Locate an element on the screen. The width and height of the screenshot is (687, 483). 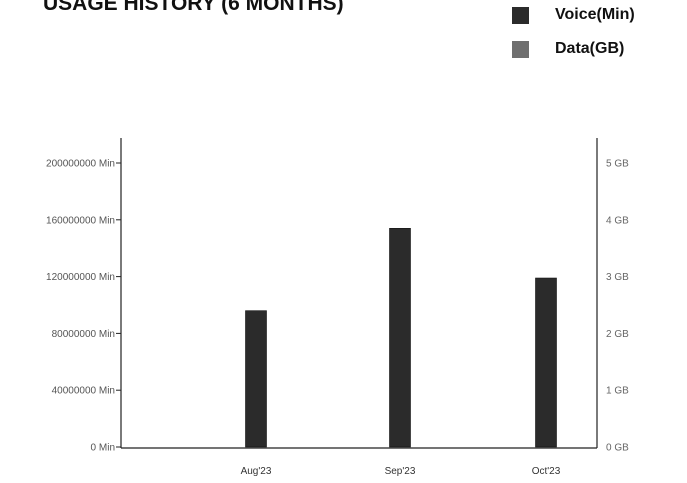
left-tick-label: 160000000 Min is located at coordinates (80, 220).